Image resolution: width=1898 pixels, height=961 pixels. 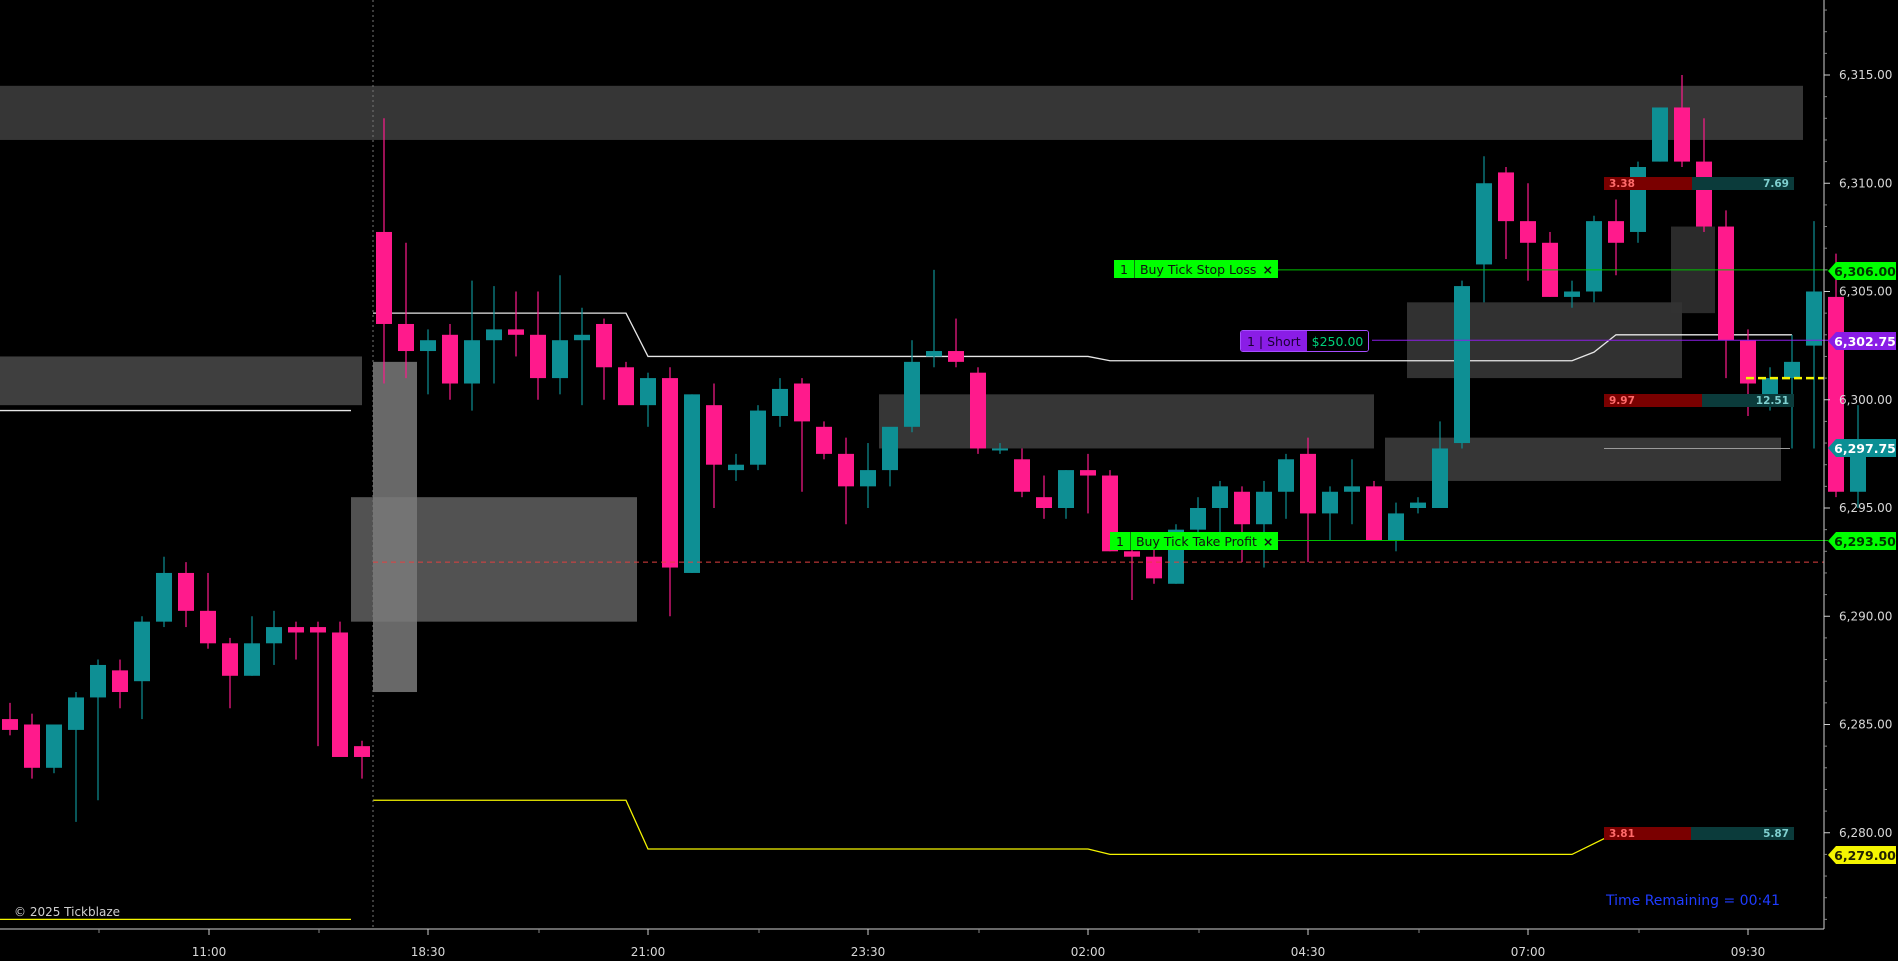 What do you see at coordinates (1865, 292) in the screenshot?
I see `y-tick-label: 6,305.00` at bounding box center [1865, 292].